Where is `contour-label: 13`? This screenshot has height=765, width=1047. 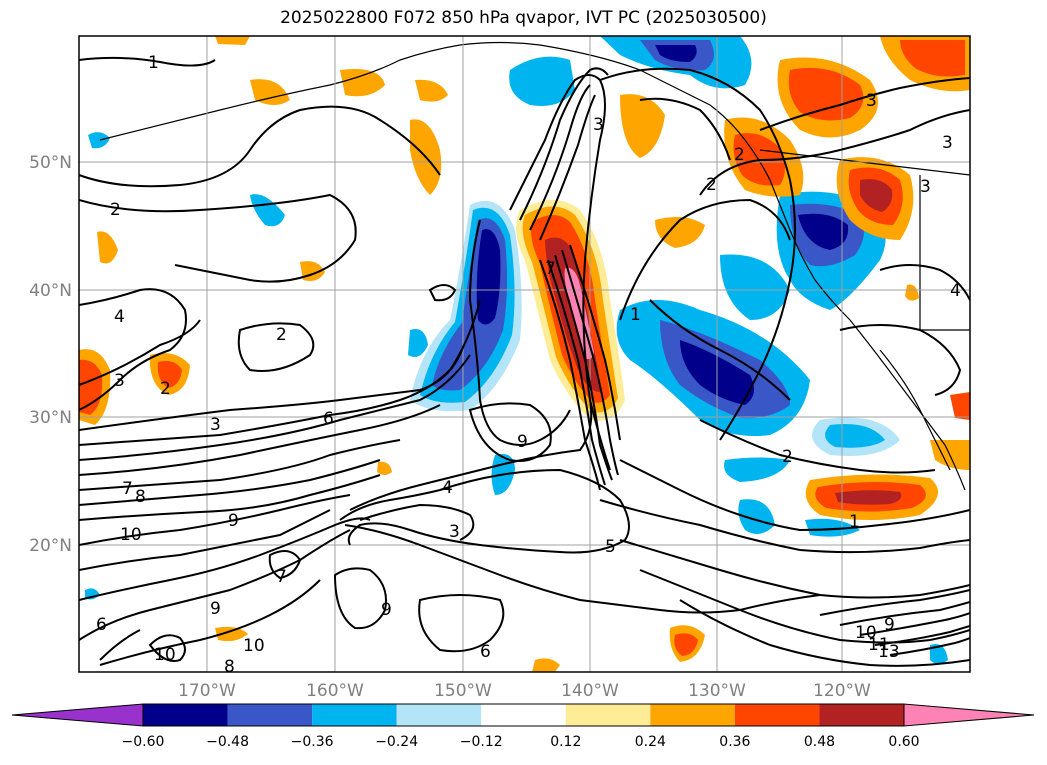
contour-label: 13 is located at coordinates (889, 652).